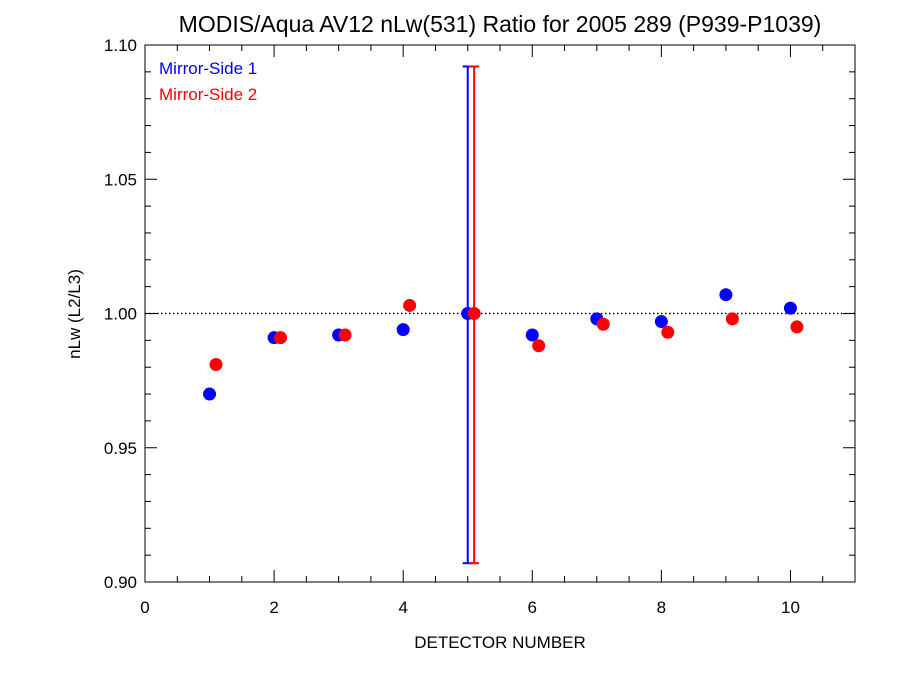  Describe the element at coordinates (273, 607) in the screenshot. I see `x-tick-label: 2` at that location.